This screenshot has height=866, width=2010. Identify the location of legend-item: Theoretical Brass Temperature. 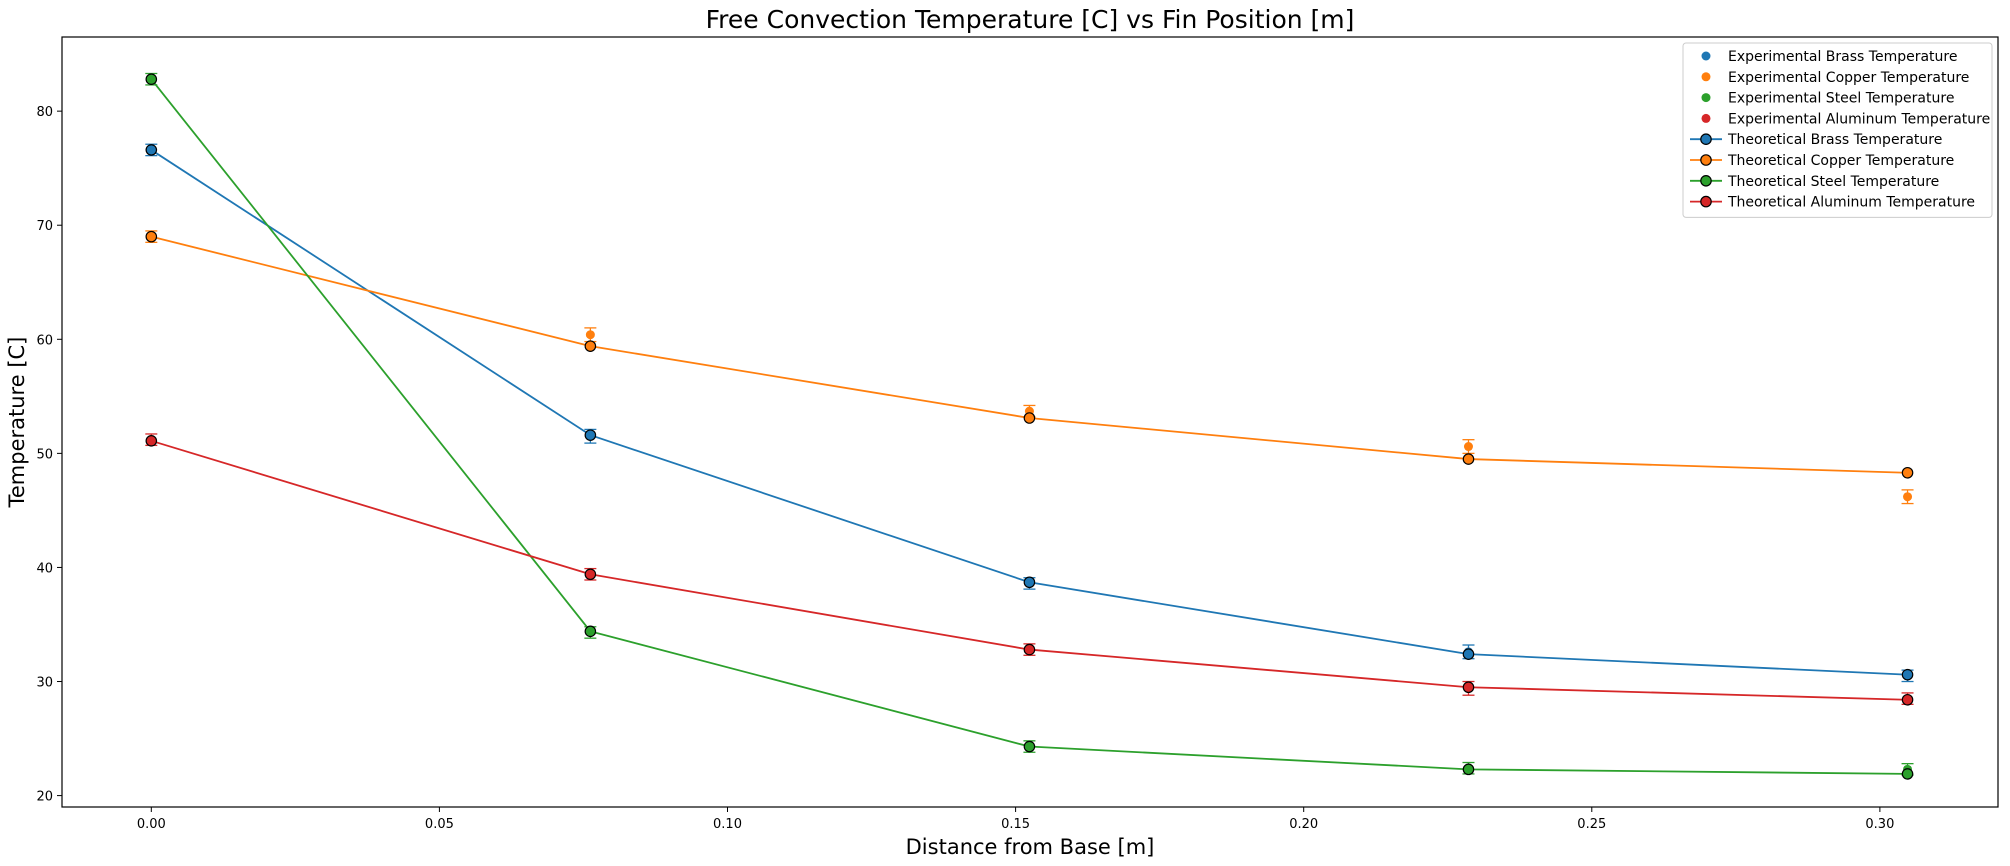
(1816, 140).